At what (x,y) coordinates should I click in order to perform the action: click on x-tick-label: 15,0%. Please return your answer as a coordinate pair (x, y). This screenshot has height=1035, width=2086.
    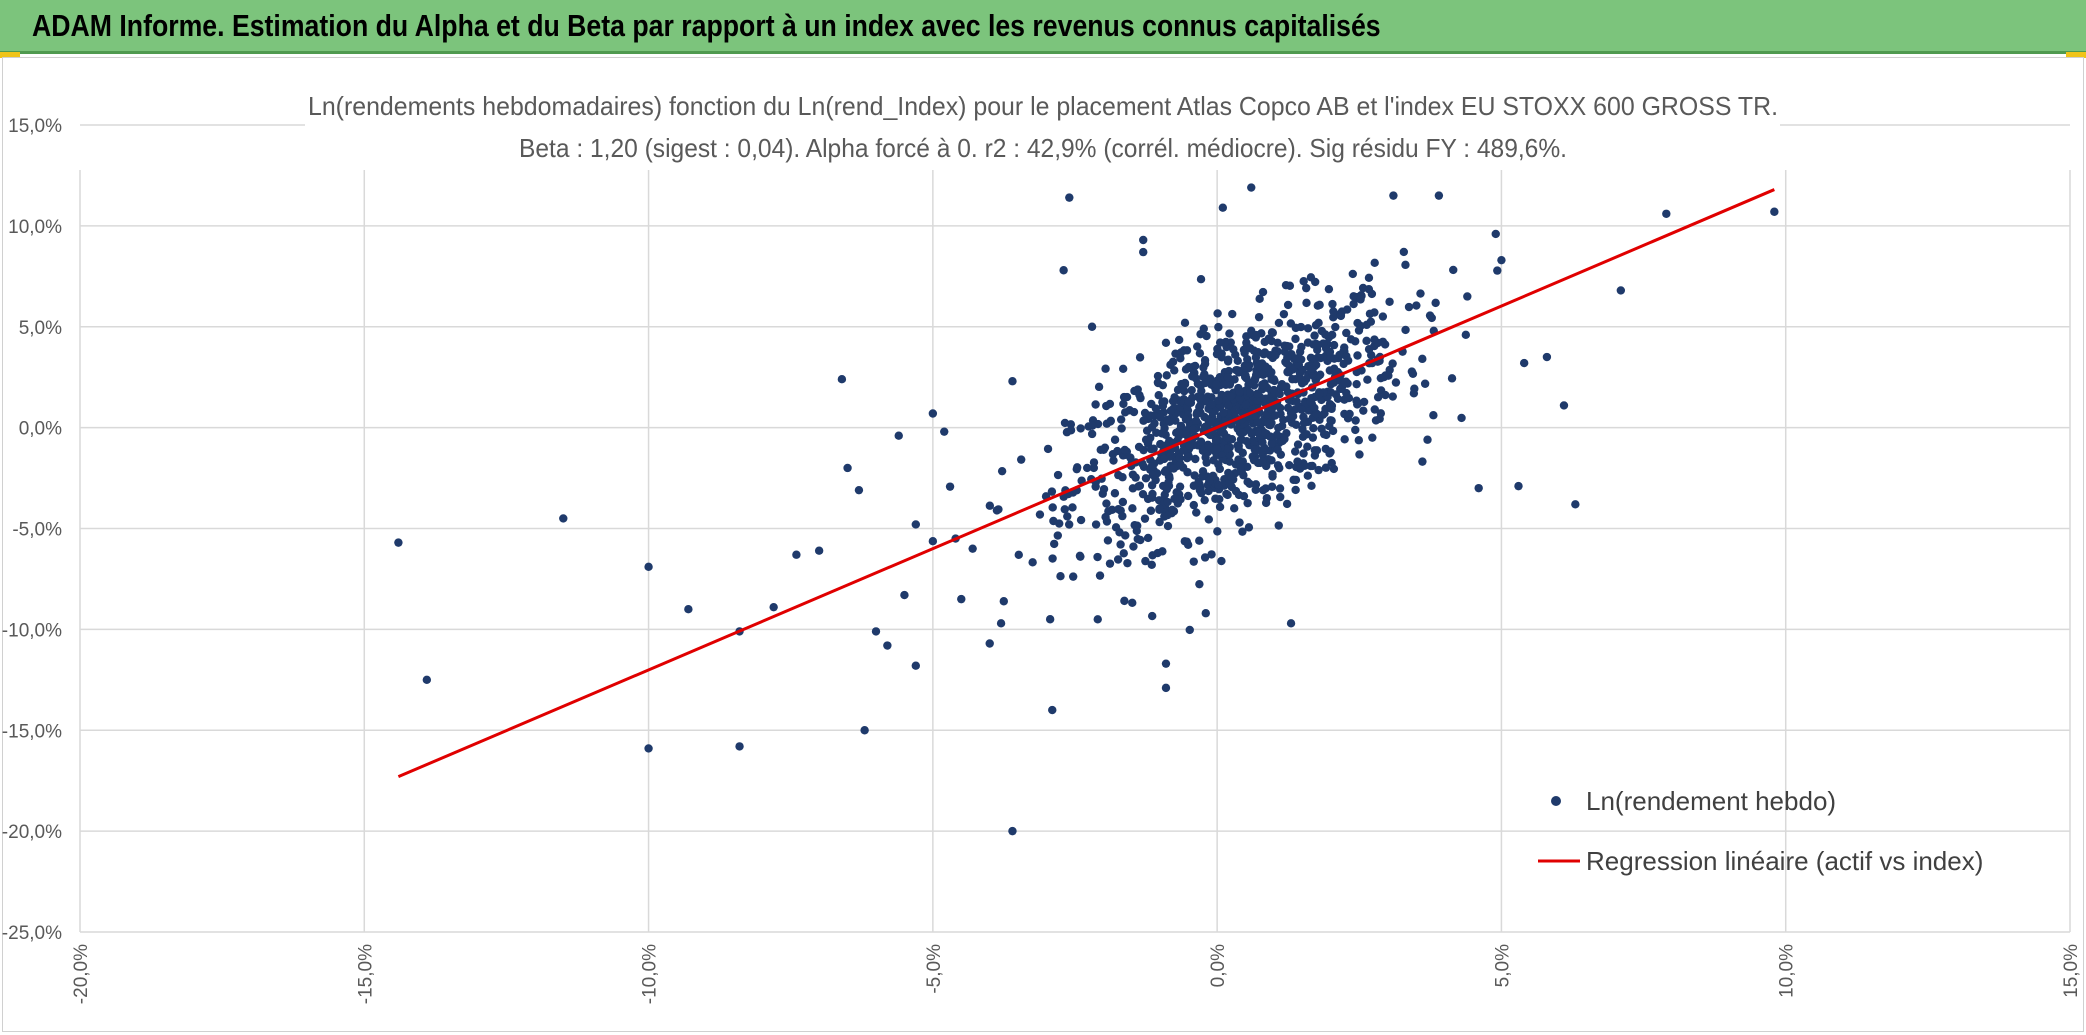
    Looking at the image, I should click on (2071, 971).